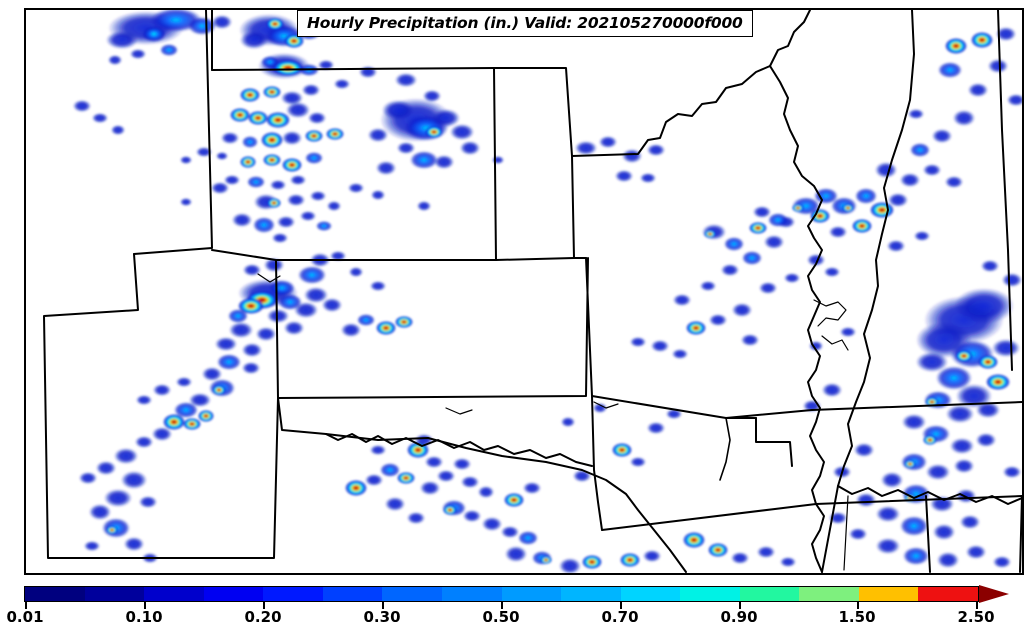 The height and width of the screenshot is (633, 1033). I want to click on colorbar-label-0.70: 0.70, so click(620, 617).